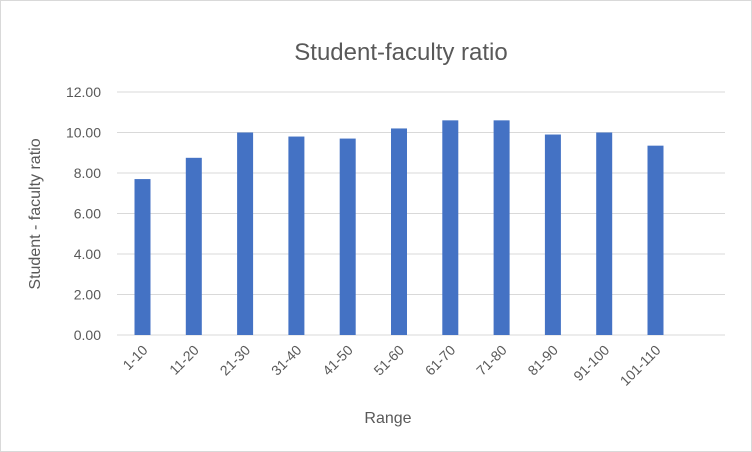 This screenshot has height=452, width=752. Describe the element at coordinates (640, 365) in the screenshot. I see `x-tick-label: 101-110` at that location.